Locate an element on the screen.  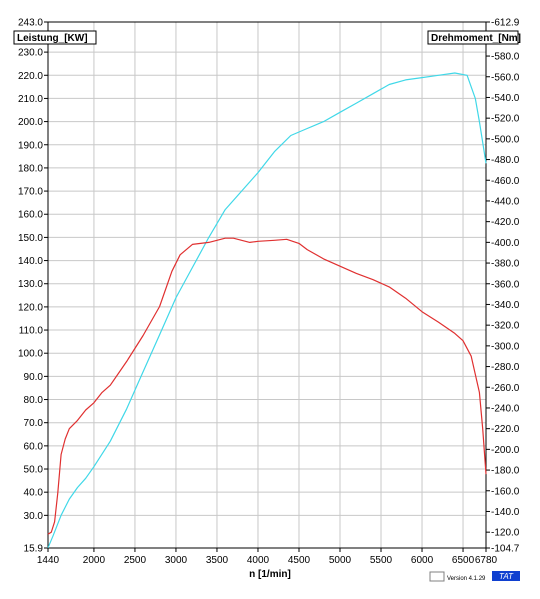
right-axis-title: Drehmoment_[Nm] is located at coordinates (476, 38).